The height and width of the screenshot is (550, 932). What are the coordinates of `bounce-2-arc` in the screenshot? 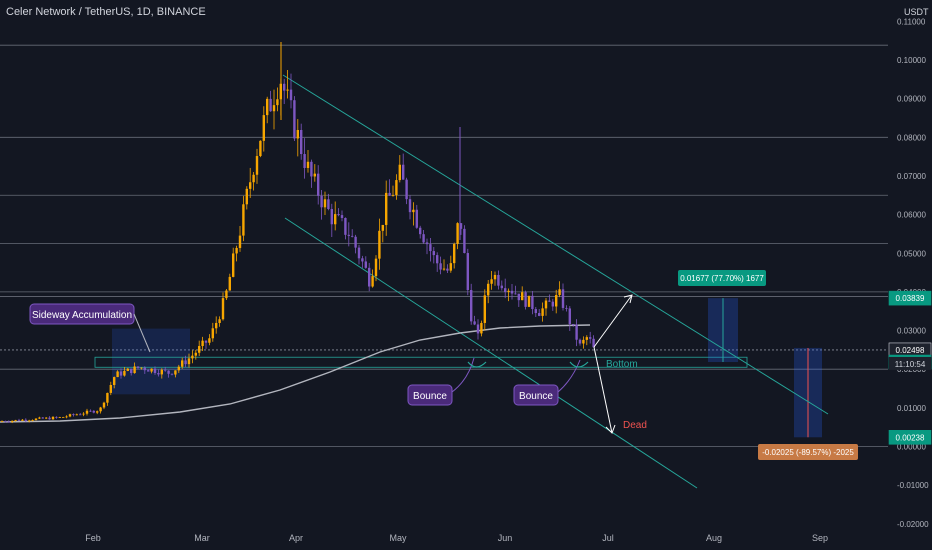 It's located at (579, 364).